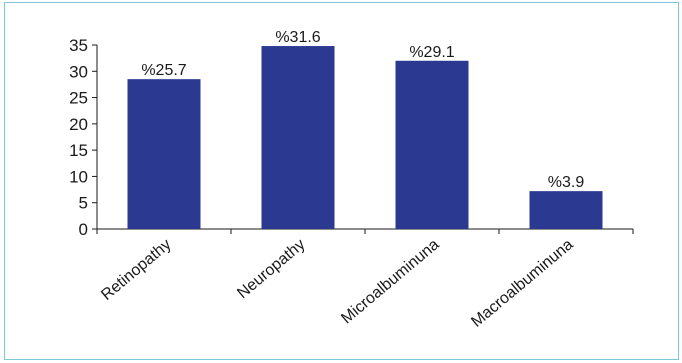  Describe the element at coordinates (78, 150) in the screenshot. I see `y-tick-label: 15` at that location.